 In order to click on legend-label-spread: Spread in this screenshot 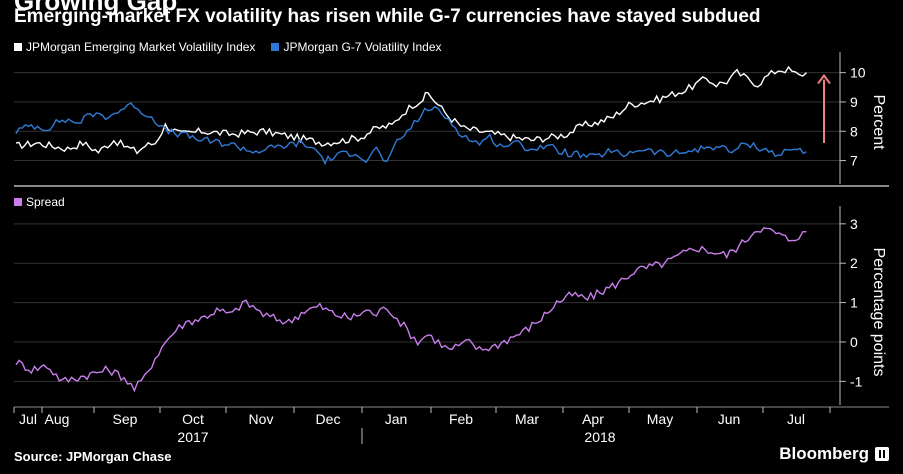, I will do `click(45, 202)`.